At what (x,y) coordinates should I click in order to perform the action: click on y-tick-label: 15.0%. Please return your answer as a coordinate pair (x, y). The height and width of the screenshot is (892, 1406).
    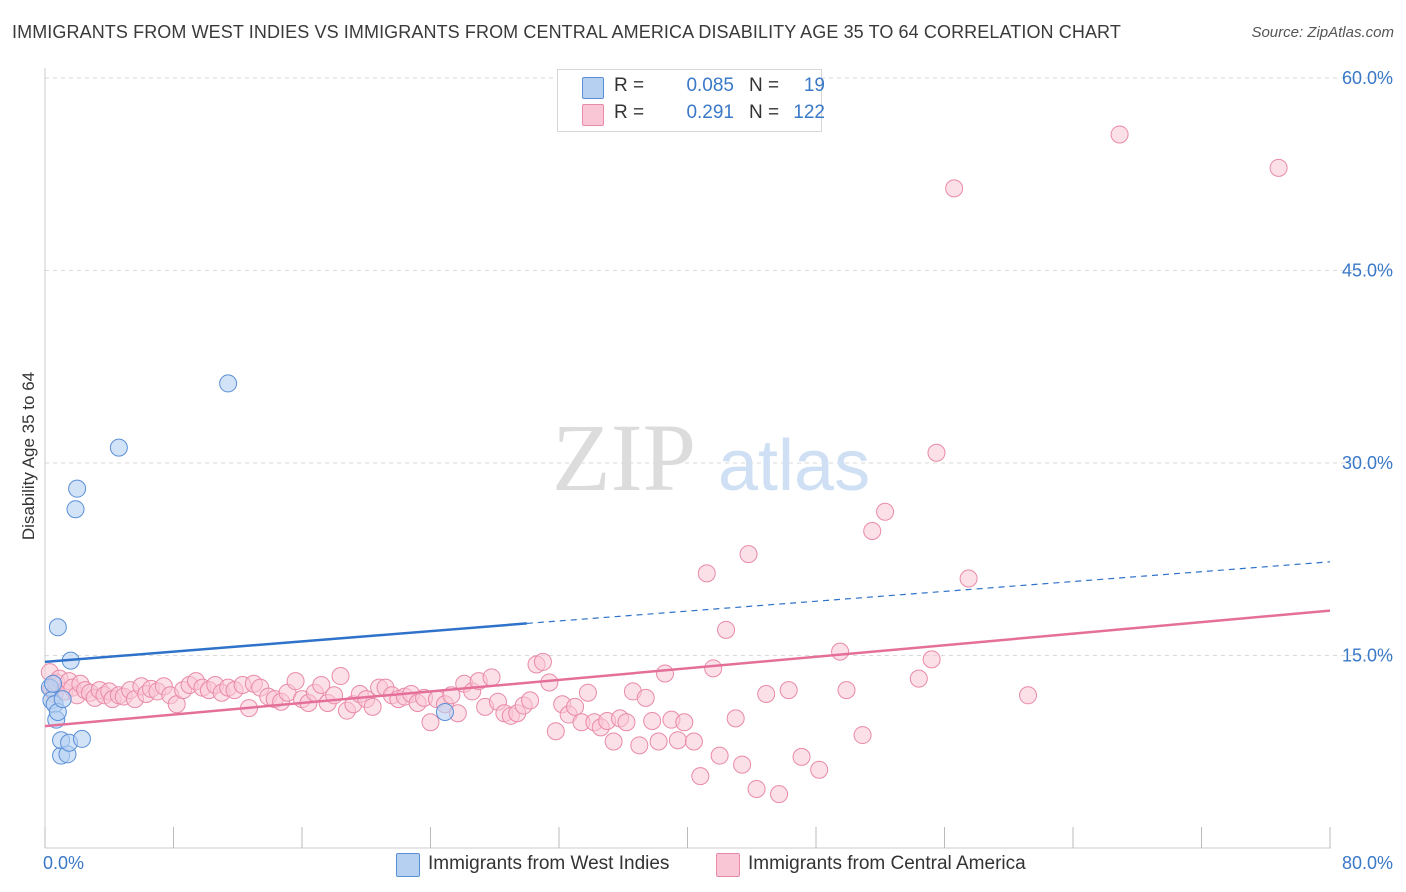
    Looking at the image, I should click on (1367, 656).